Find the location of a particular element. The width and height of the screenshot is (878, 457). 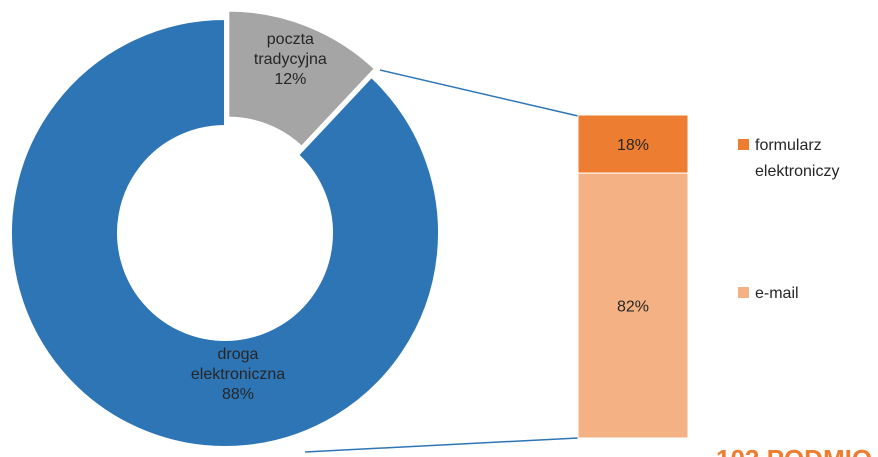

bar-value-label: 82% is located at coordinates (633, 307).